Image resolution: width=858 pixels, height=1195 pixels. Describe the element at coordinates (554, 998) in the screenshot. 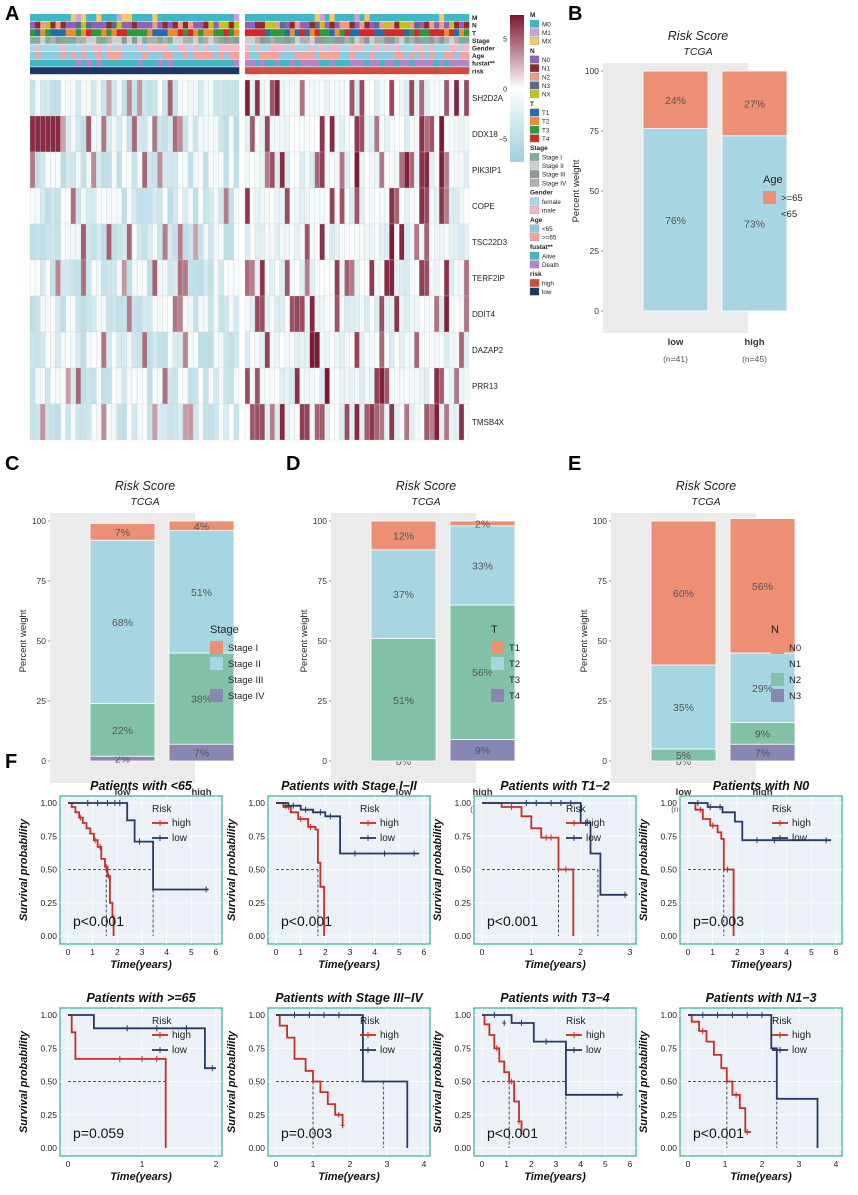

I see `chart-title: Patients with T3−4` at that location.